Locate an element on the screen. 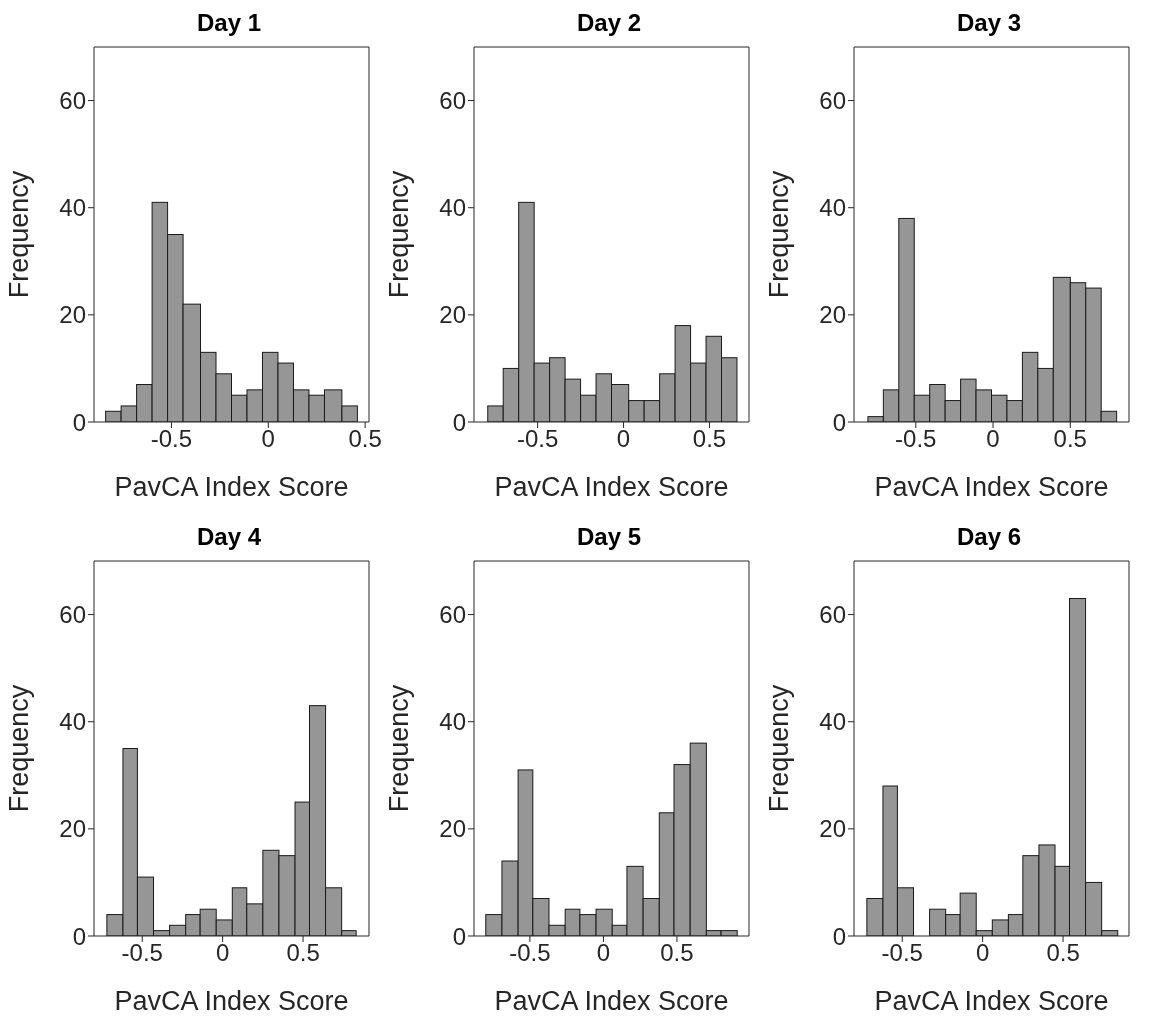 This screenshot has height=1034, width=1166. chart-title: Day 3 is located at coordinates (988, 23).